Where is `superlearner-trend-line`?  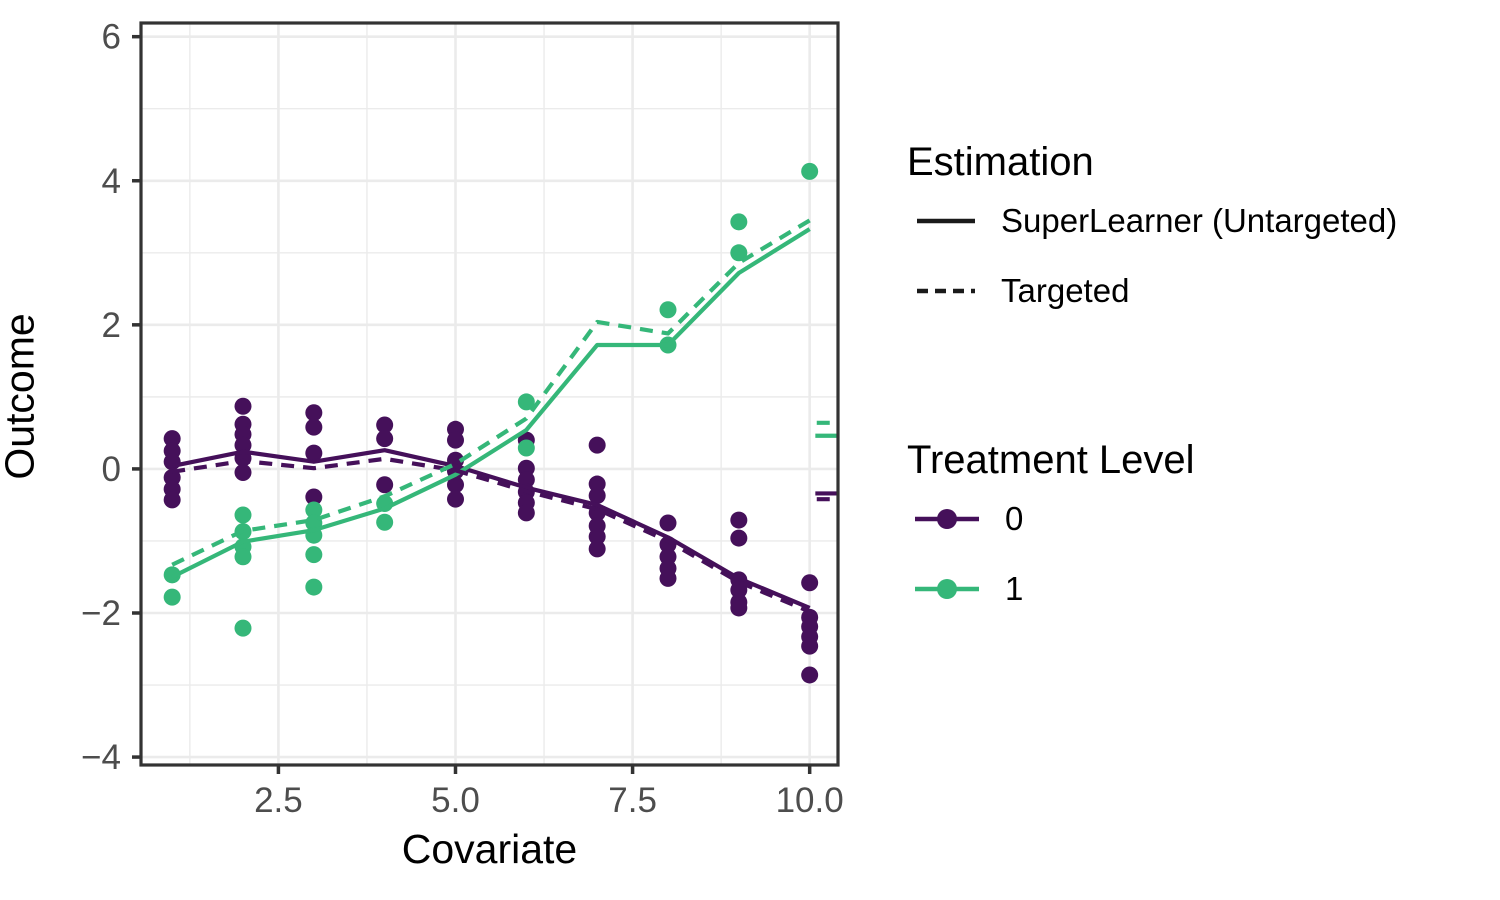
superlearner-trend-line is located at coordinates (491, 529).